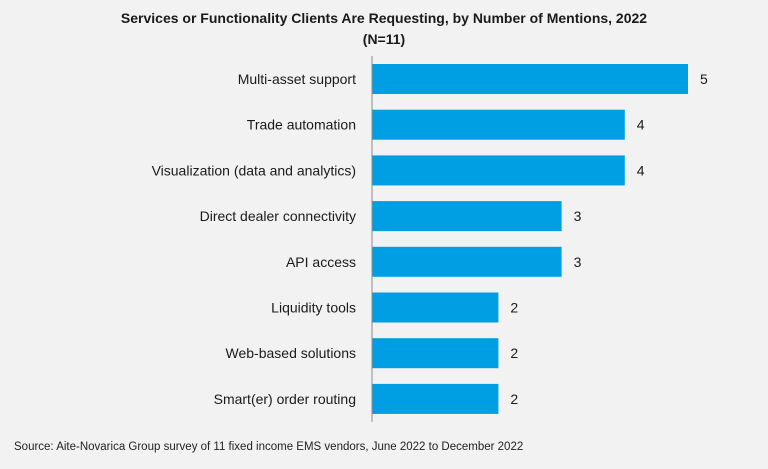 Image resolution: width=768 pixels, height=469 pixels. What do you see at coordinates (384, 39) in the screenshot?
I see `chart-subtitle: (N=11)` at bounding box center [384, 39].